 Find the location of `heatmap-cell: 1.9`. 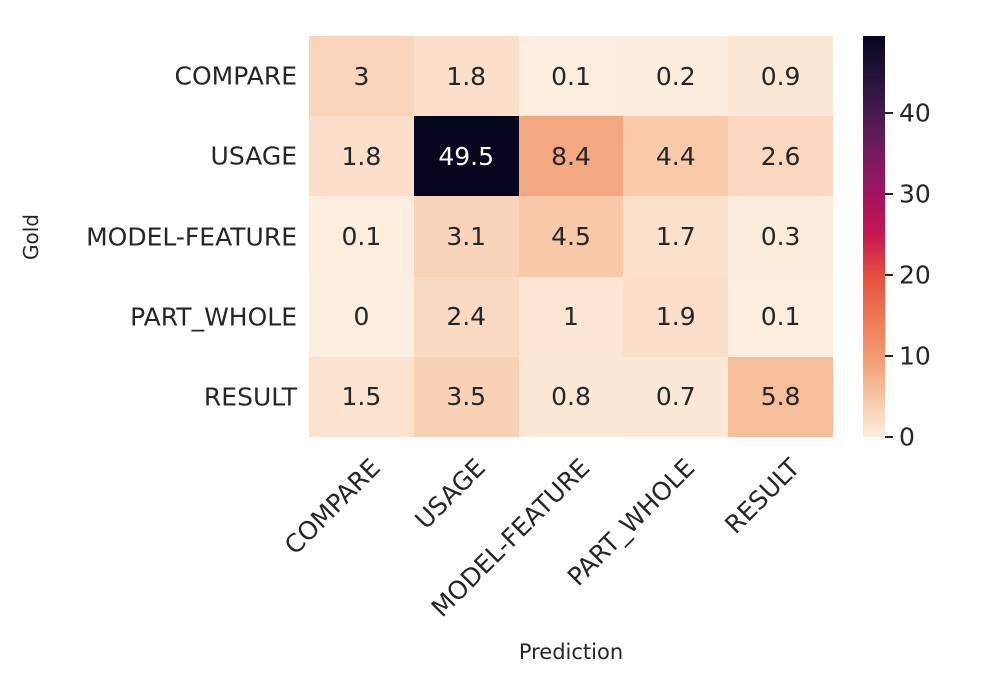

heatmap-cell: 1.9 is located at coordinates (676, 316).